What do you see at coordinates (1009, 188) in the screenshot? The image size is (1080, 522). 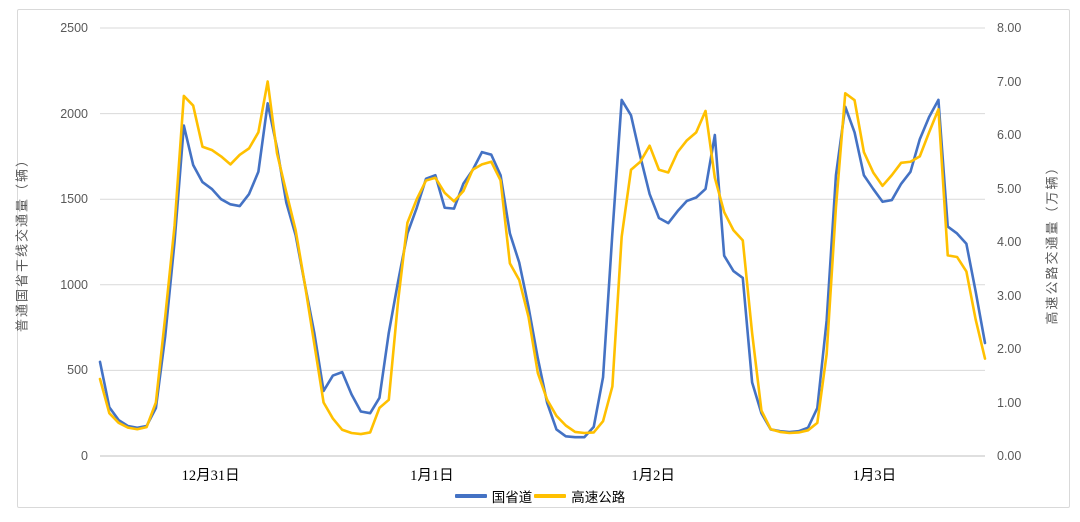 I see `right-axis-tick-label: 5.00` at bounding box center [1009, 188].